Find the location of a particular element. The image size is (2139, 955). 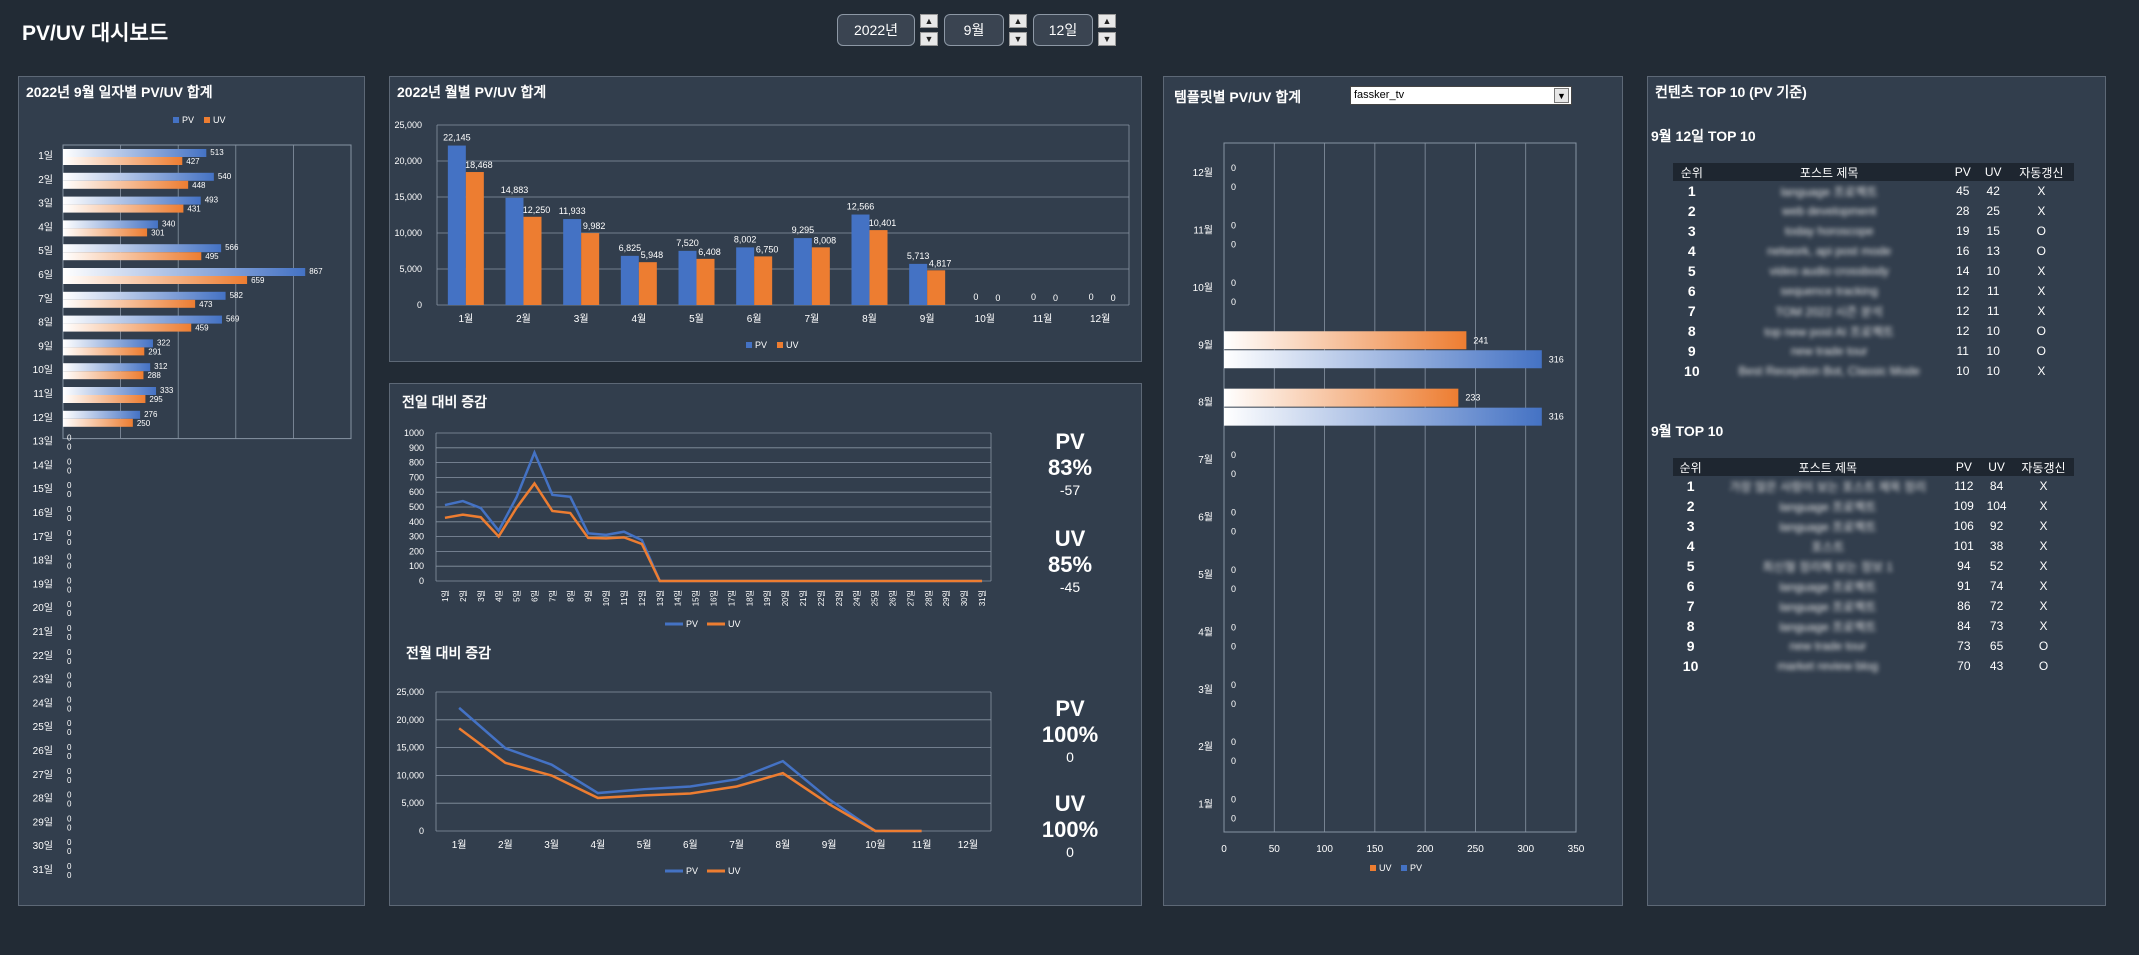

post-title-cell: market review blog is located at coordinates (1828, 666).